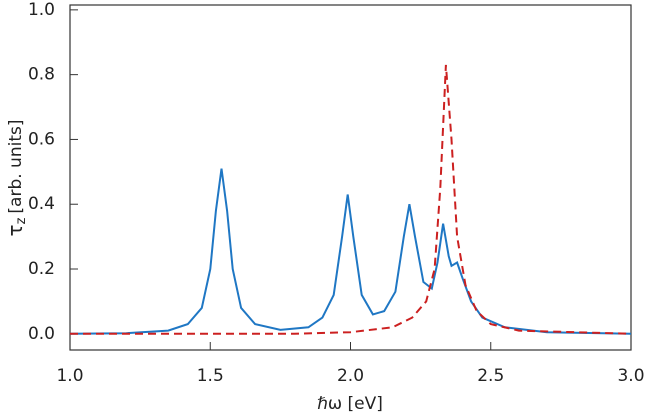  I want to click on y-axis-label: τz [arb. units], so click(16, 178).